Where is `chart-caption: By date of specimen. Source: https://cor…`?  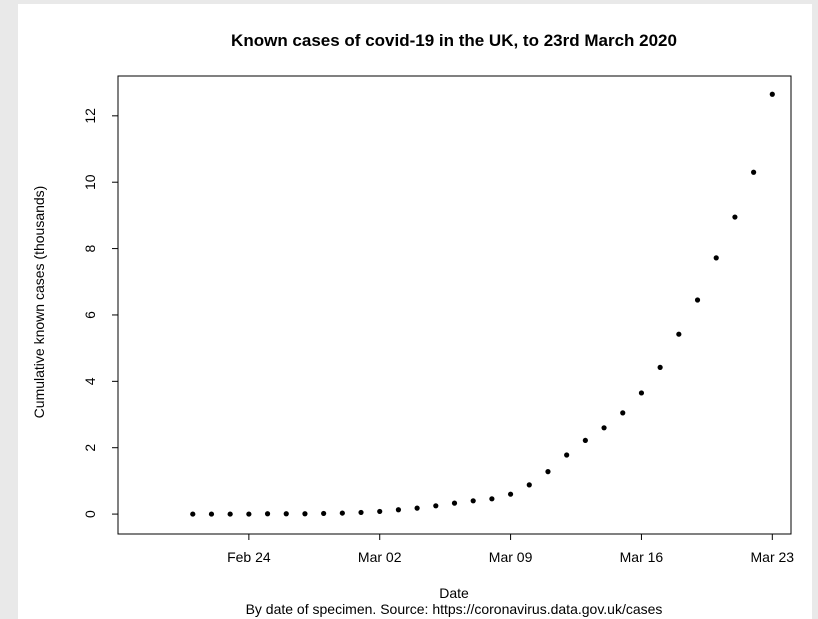 chart-caption: By date of specimen. Source: https://cor… is located at coordinates (454, 609).